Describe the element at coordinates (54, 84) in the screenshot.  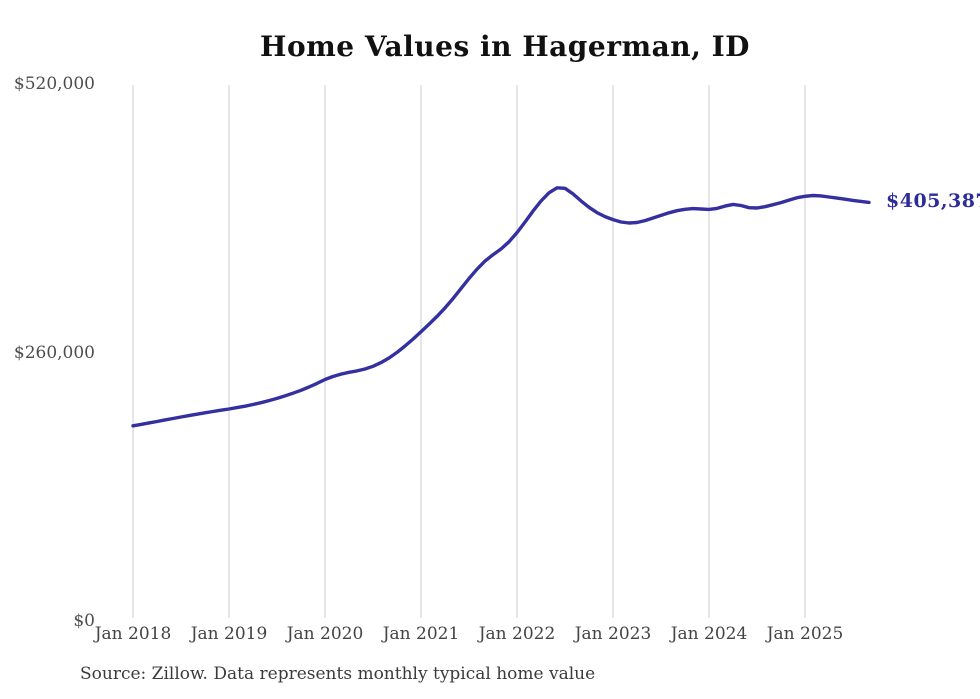
I see `y-axis-tick-label: $520,000` at that location.